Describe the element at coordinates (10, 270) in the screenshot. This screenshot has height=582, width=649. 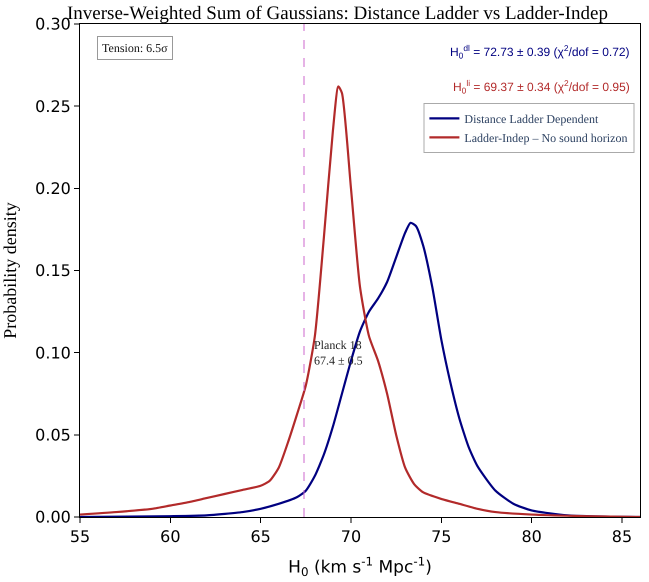
I see `y-axis-title: Probability density` at that location.